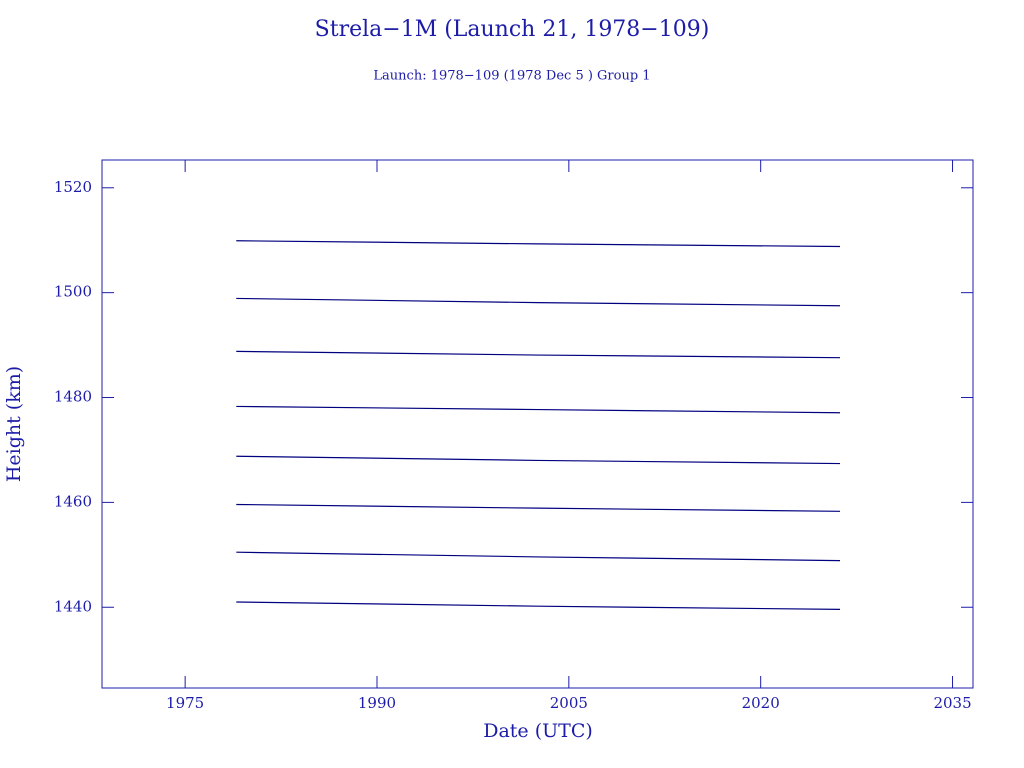  What do you see at coordinates (538, 731) in the screenshot?
I see `x-axis-label: Date (UTC)` at bounding box center [538, 731].